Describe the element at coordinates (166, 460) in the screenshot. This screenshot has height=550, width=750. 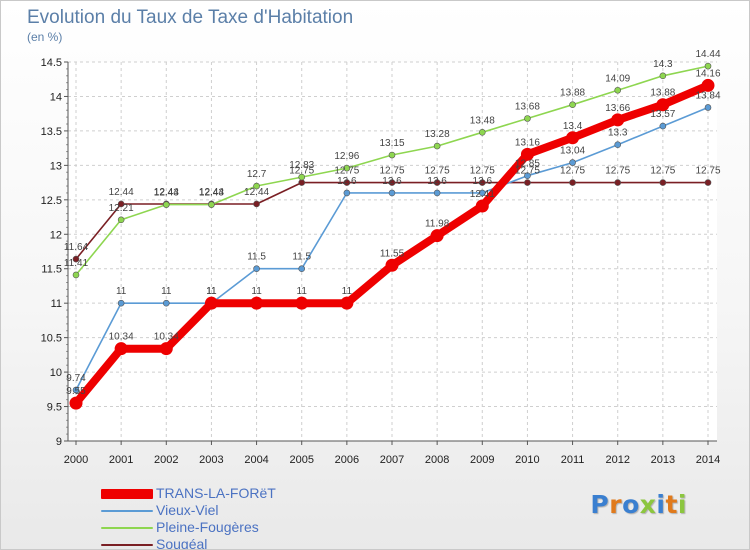
I see `x-tick-label: 2002` at that location.